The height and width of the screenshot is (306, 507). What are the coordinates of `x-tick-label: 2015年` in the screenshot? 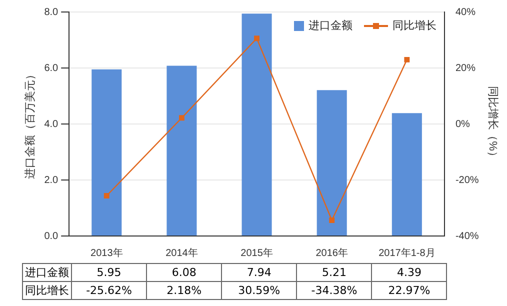 It's located at (256, 252).